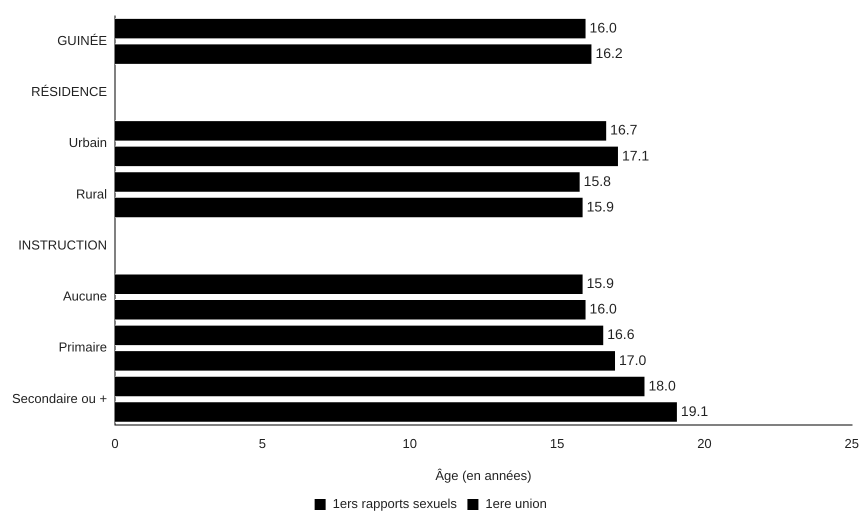  I want to click on y-tick-label: Aucune, so click(85, 296).